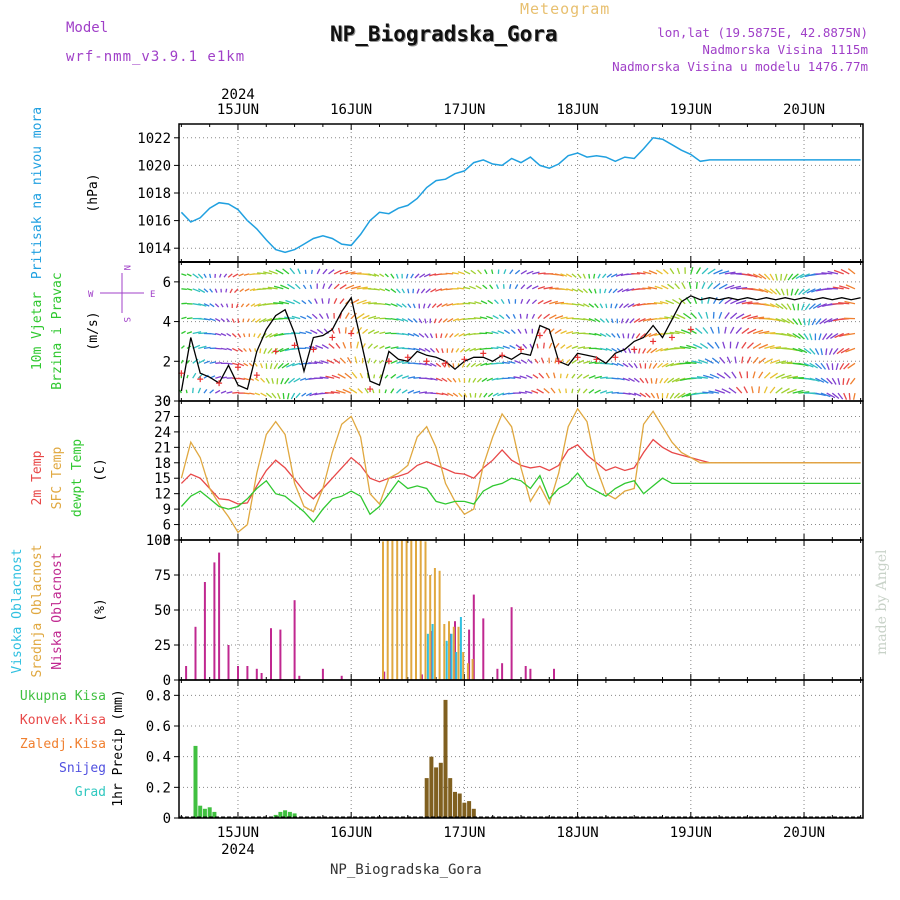  Describe the element at coordinates (351, 110) in the screenshot. I see `day-label-top: 16JUN` at that location.